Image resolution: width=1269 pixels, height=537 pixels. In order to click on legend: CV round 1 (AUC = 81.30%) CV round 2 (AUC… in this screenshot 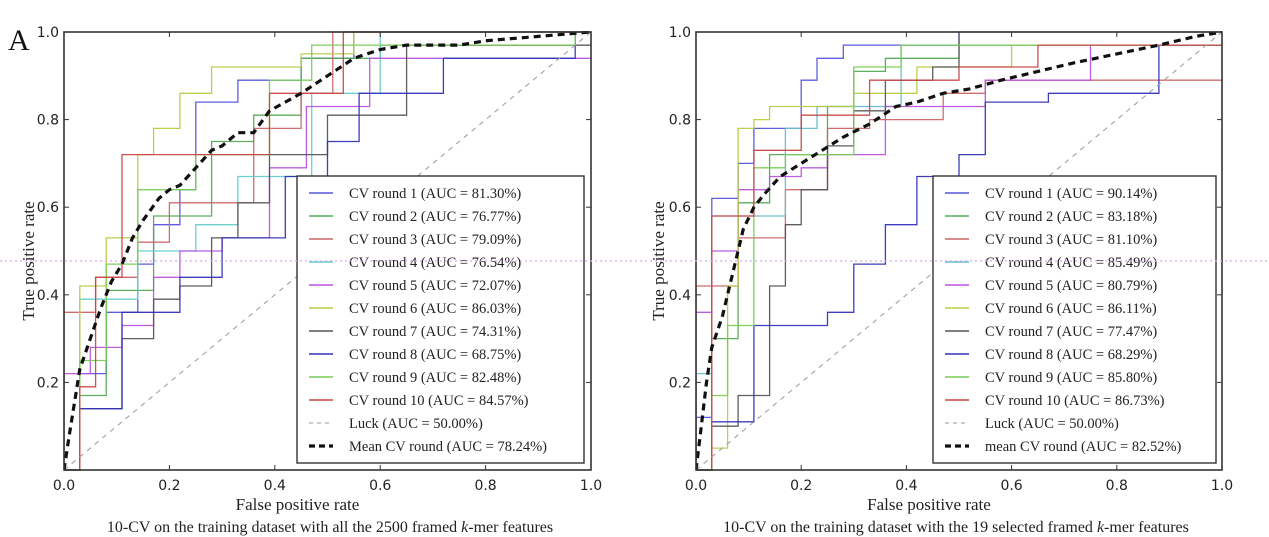, I will do `click(440, 319)`.